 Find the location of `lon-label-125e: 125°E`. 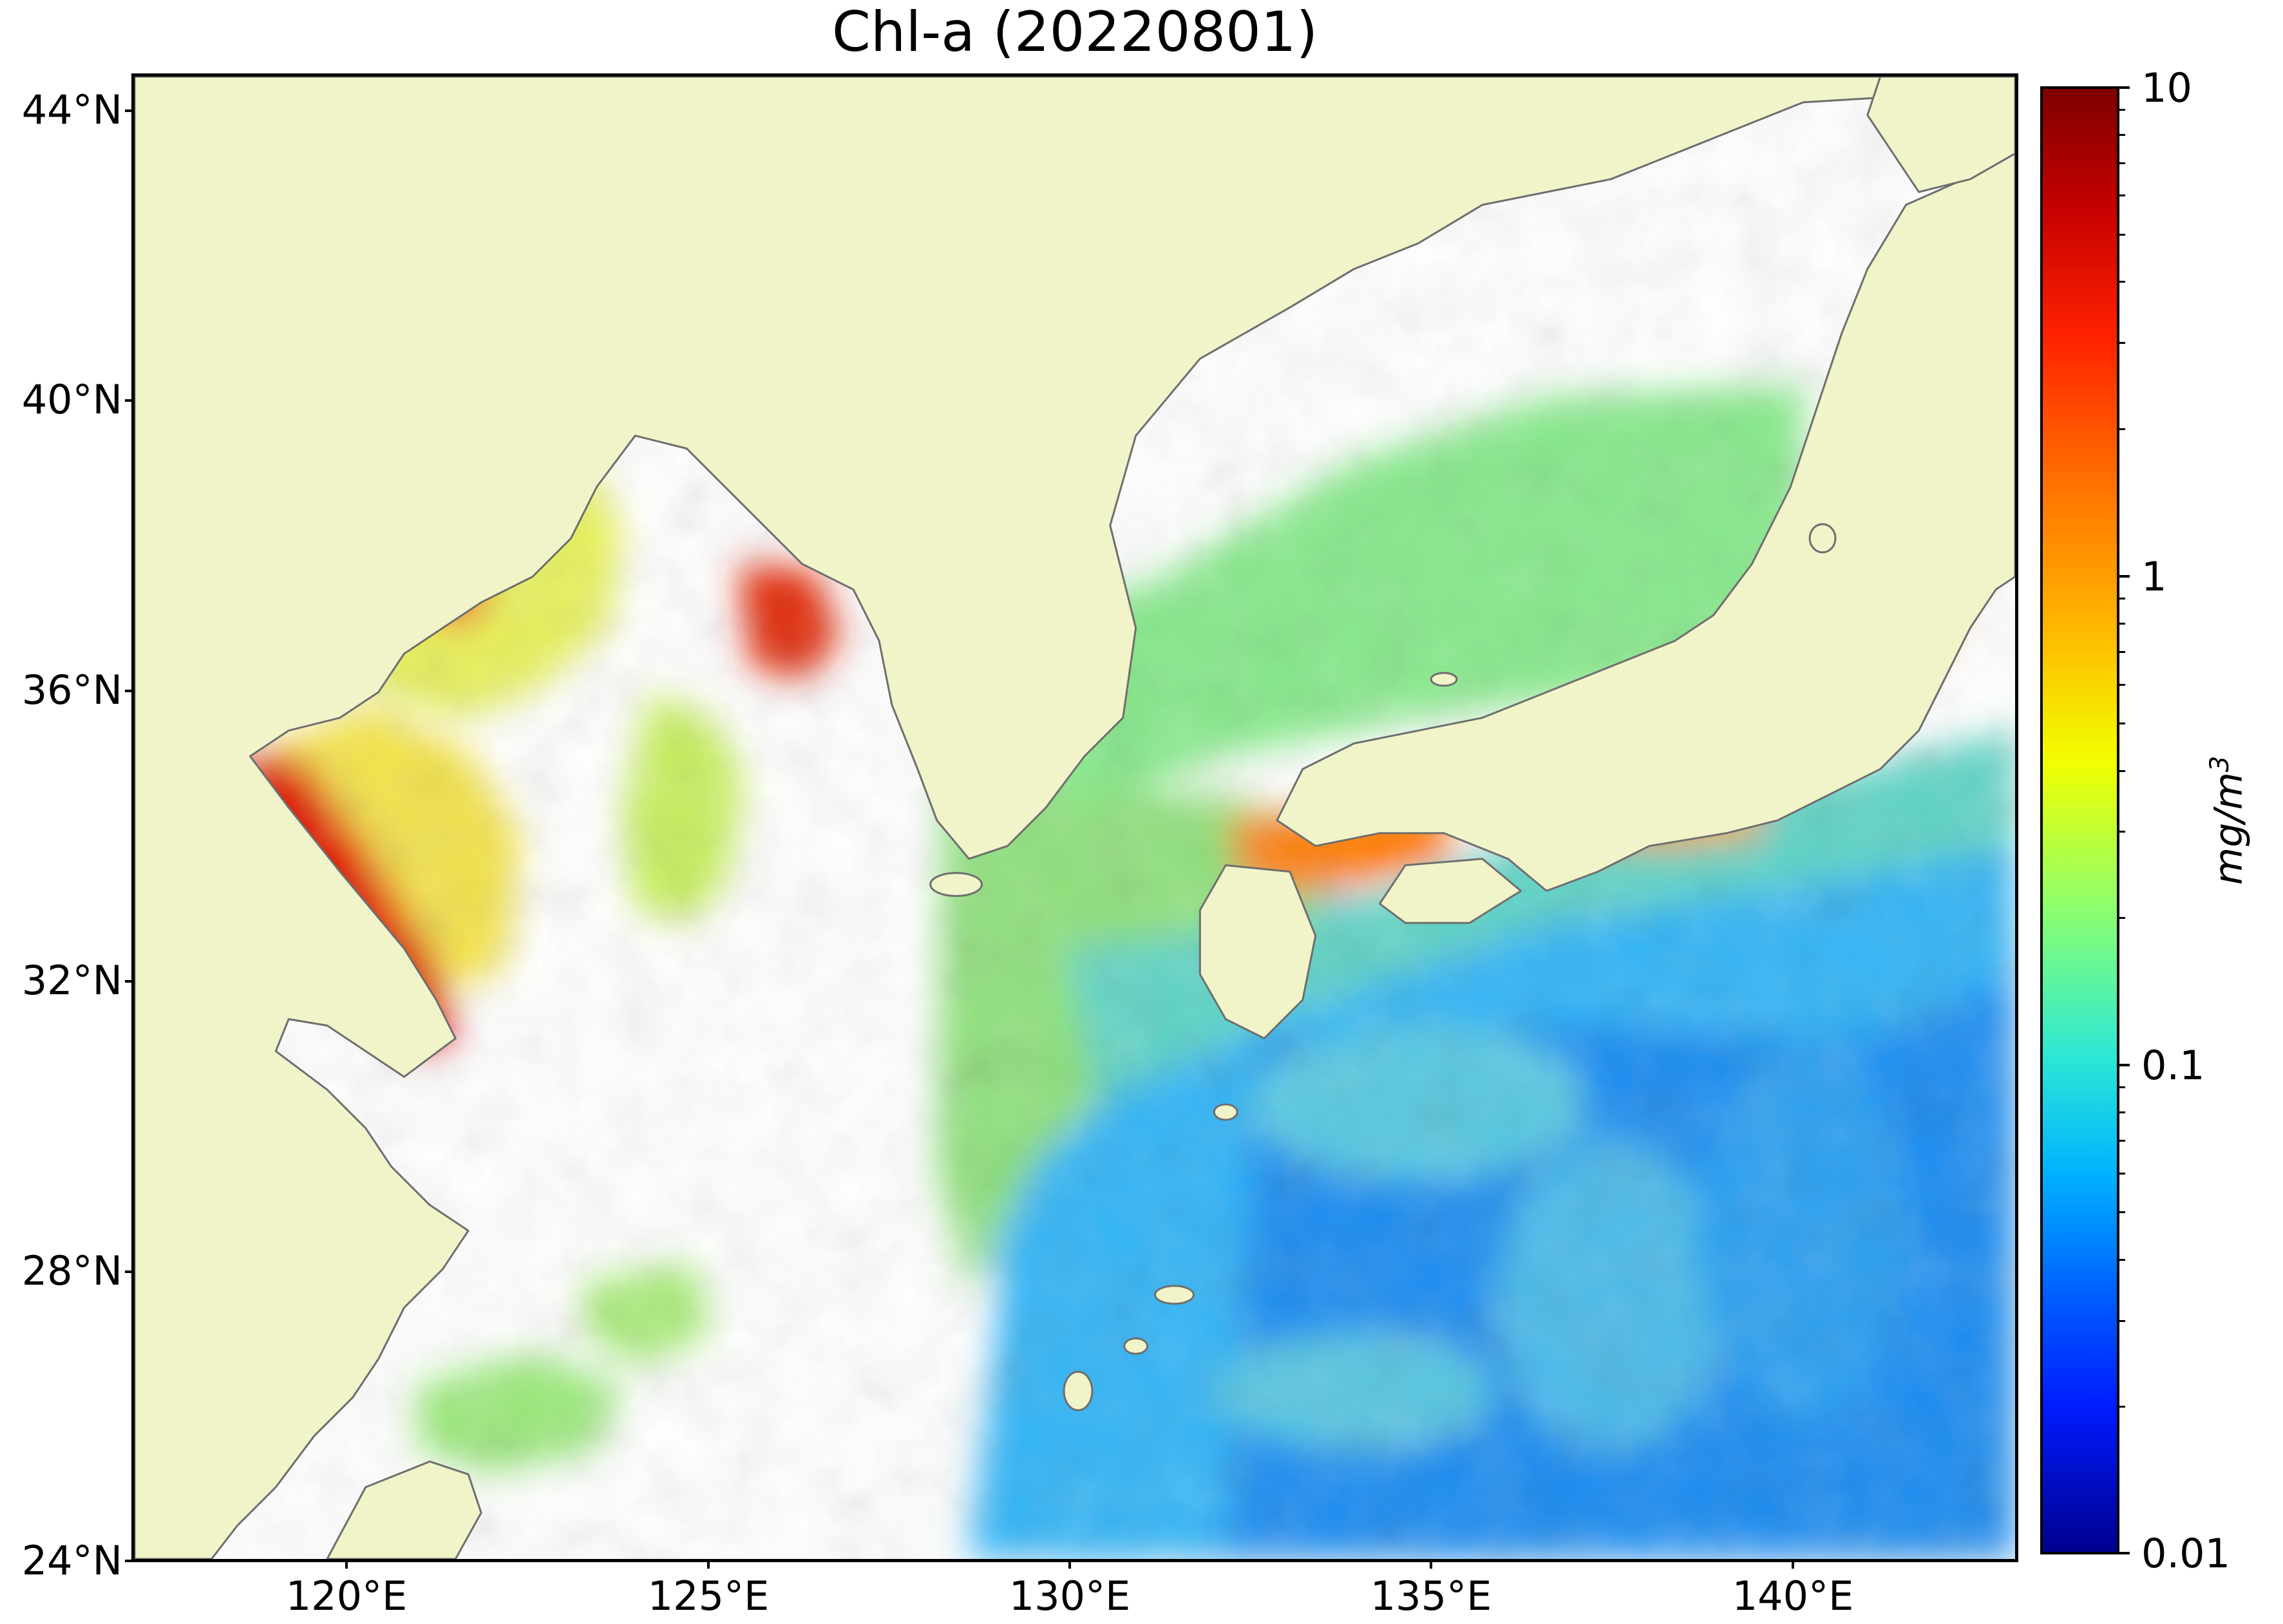

lon-label-125e: 125°E is located at coordinates (708, 1595).